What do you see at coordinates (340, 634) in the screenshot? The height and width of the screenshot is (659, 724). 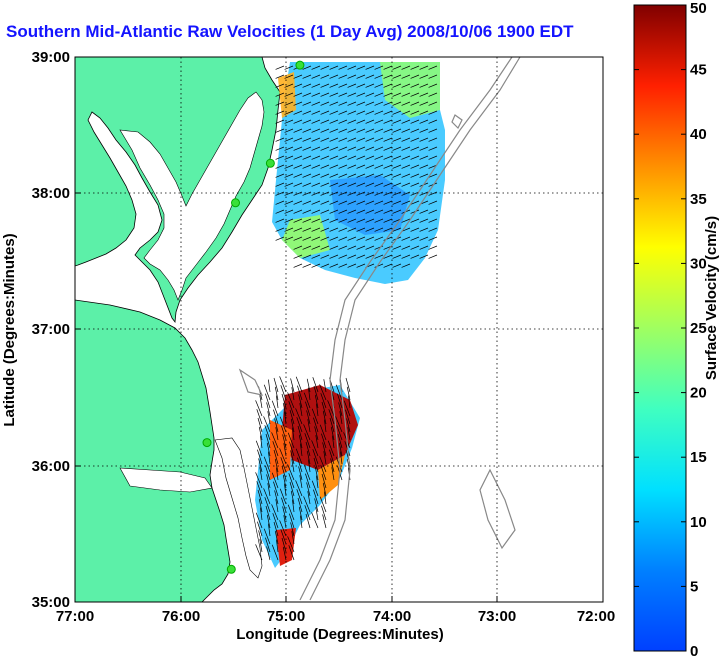 I see `x-axis-title: Longitude (Degrees:Minutes)` at bounding box center [340, 634].